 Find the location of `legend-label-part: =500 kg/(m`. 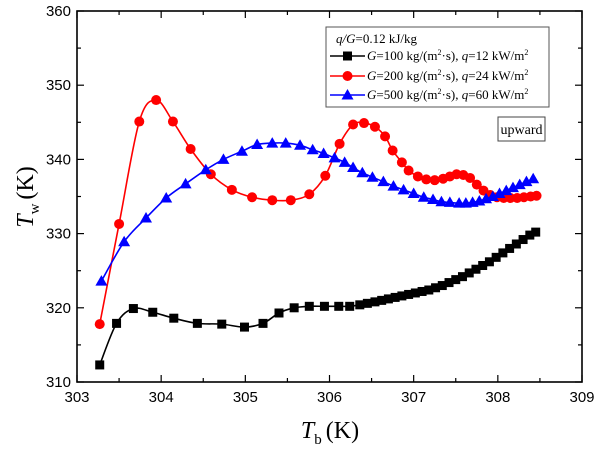

legend-label-part: =500 kg/(m is located at coordinates (406, 94).